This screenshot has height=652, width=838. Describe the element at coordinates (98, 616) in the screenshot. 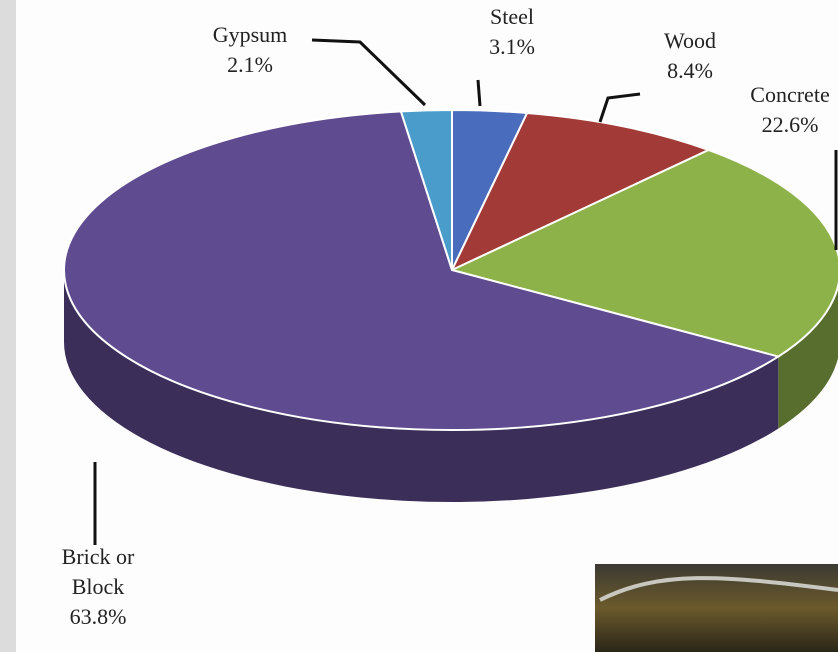

I see `value-label: 63.8%` at that location.